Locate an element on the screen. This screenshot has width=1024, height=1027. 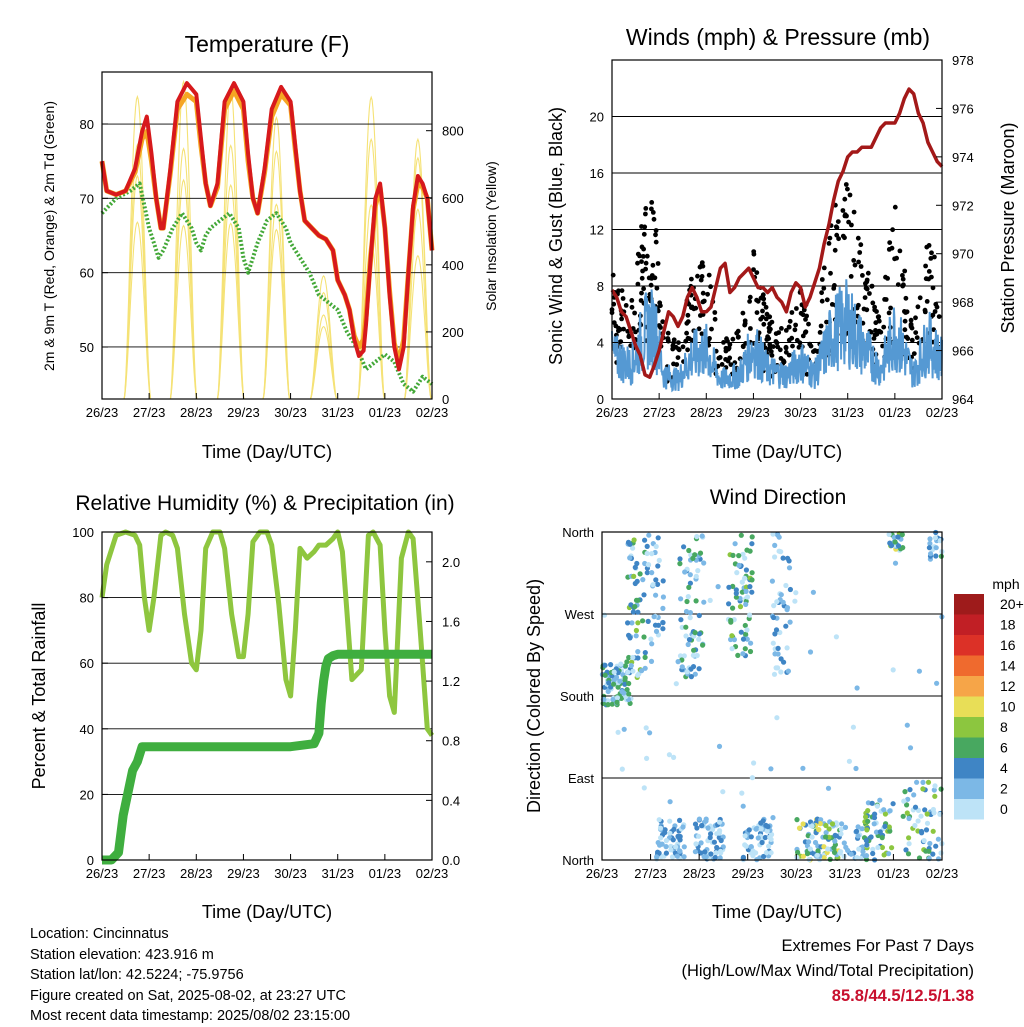
y-tick-label: North is located at coordinates (578, 860).